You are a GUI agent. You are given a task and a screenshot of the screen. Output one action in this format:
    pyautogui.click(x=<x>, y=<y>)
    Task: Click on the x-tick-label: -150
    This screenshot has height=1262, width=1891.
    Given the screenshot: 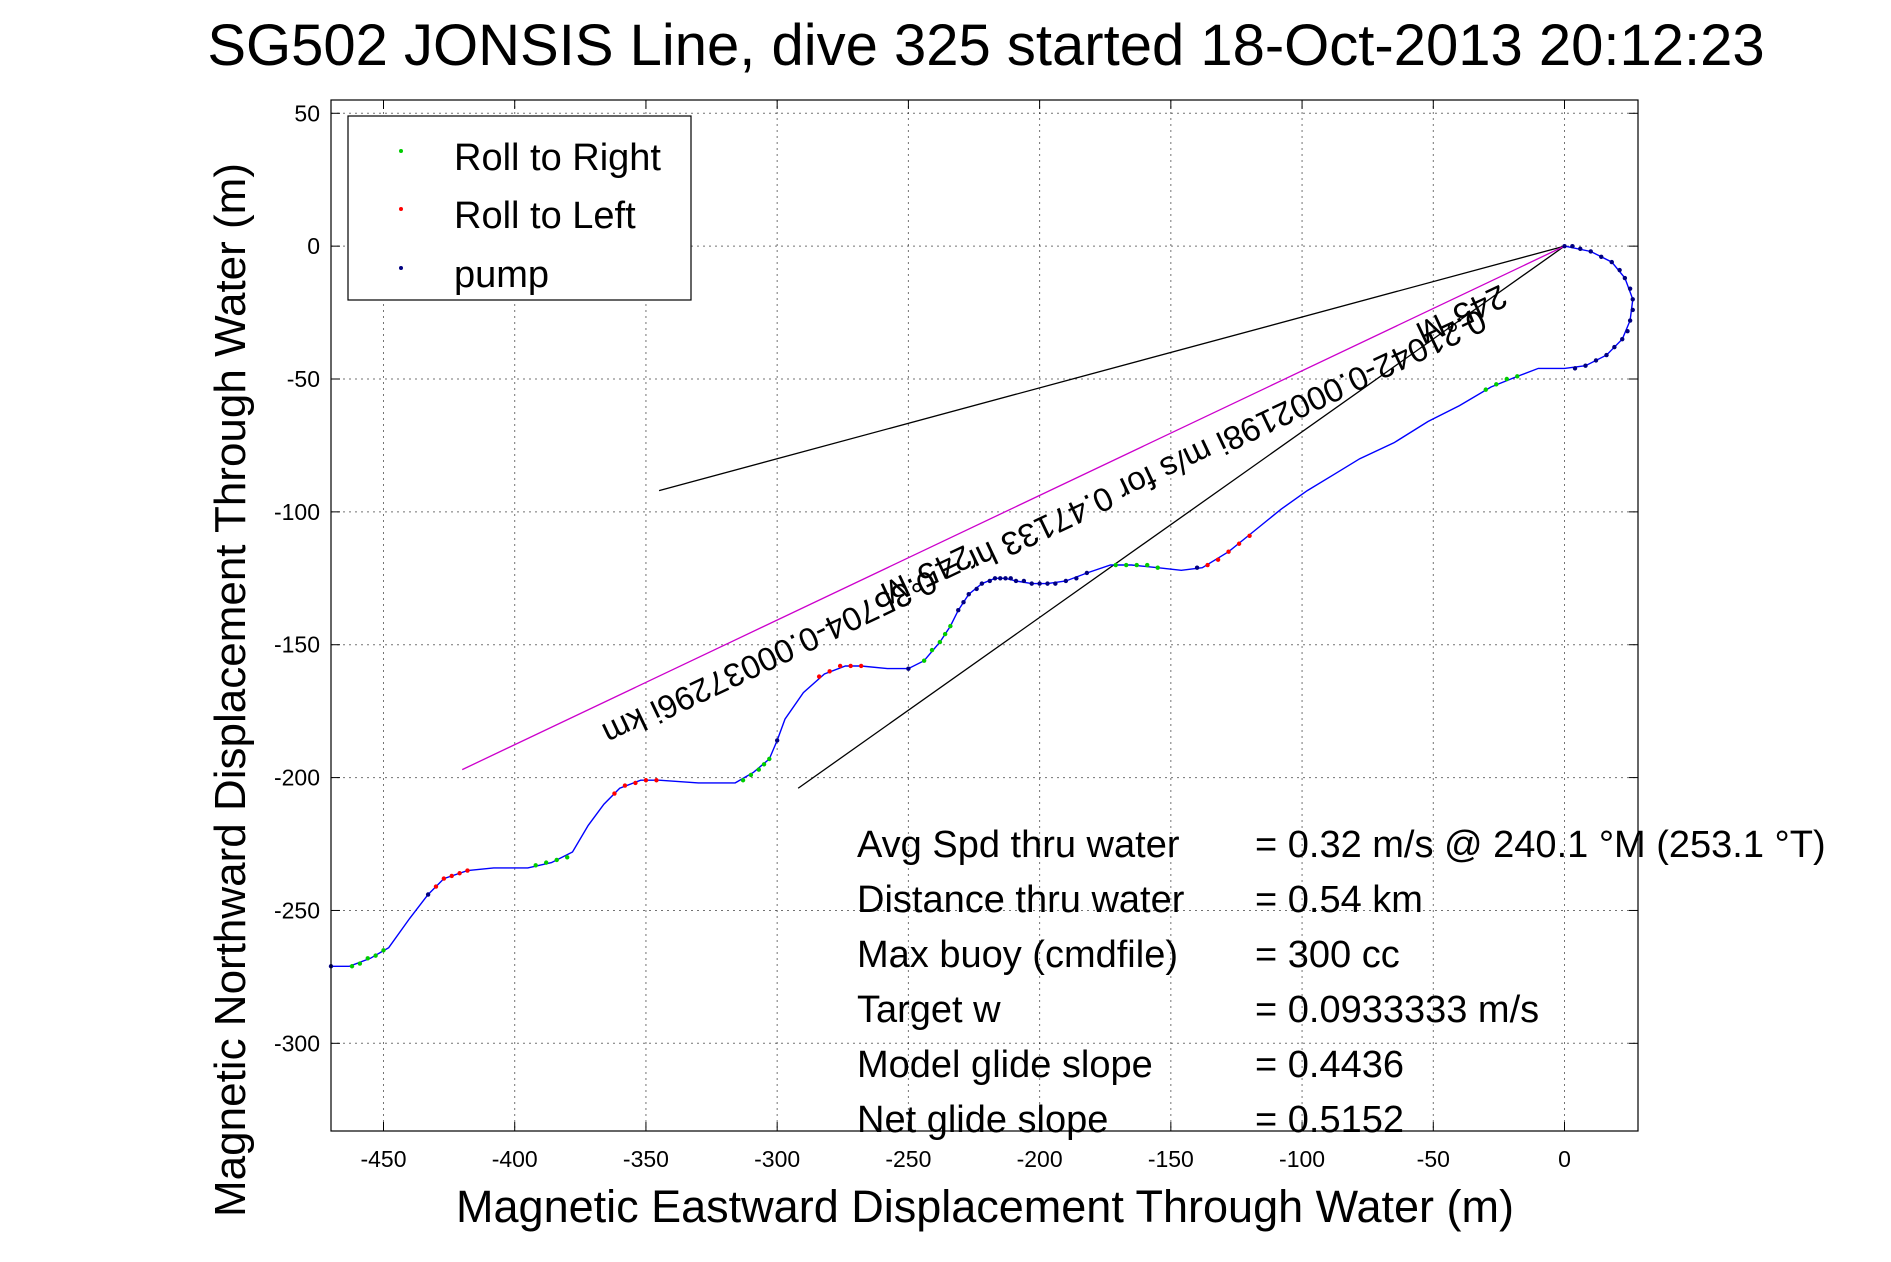 What is the action you would take?
    pyautogui.click(x=1171, y=1159)
    